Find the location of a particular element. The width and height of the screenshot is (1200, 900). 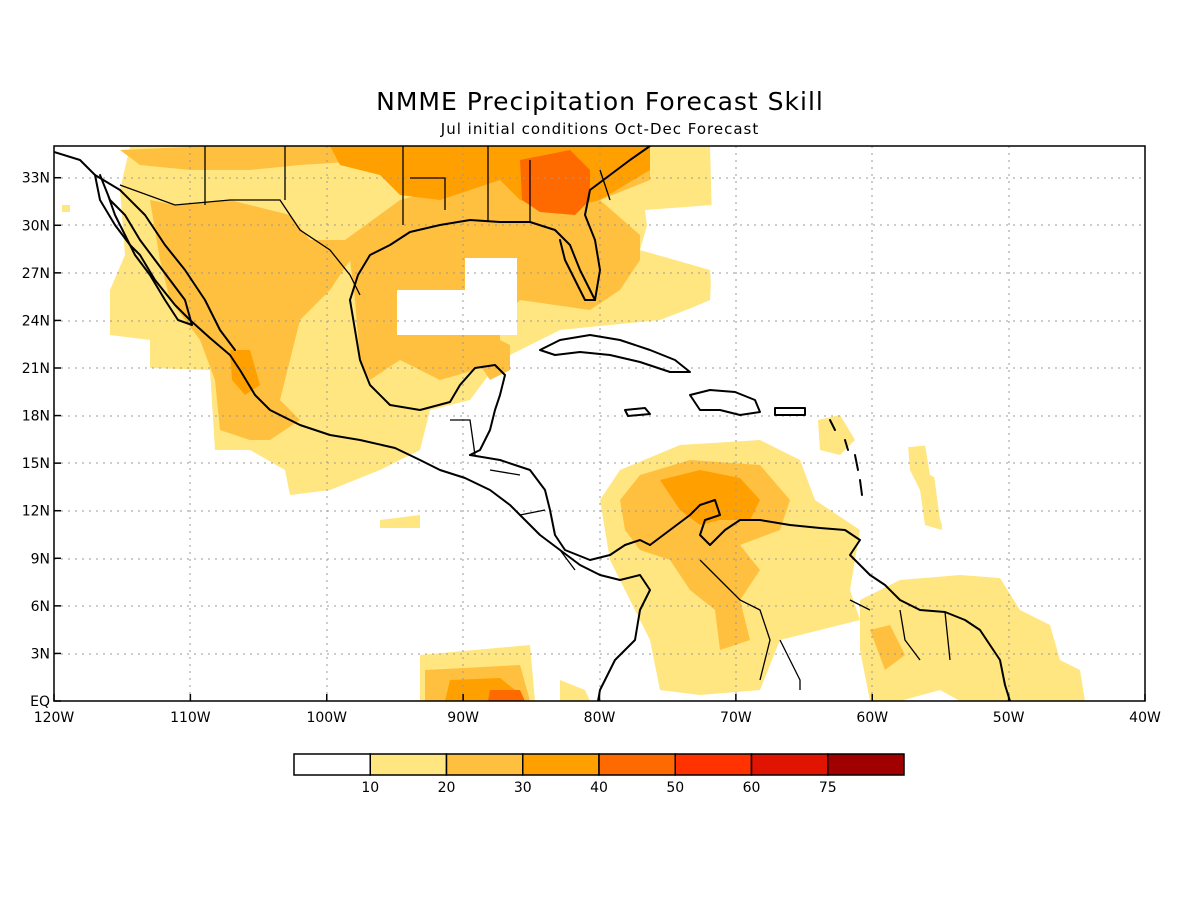

lat-tick-label: 27N is located at coordinates (36, 274).